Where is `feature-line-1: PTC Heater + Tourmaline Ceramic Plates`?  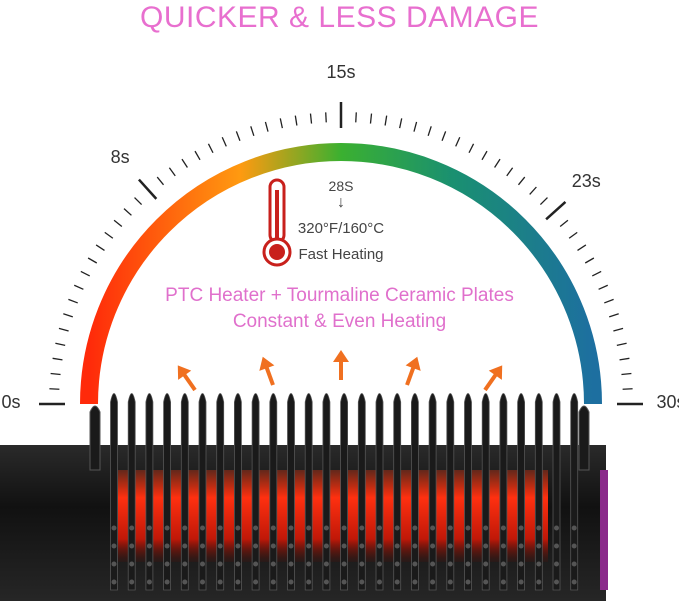
feature-line-1: PTC Heater + Tourmaline Ceramic Plates is located at coordinates (339, 295).